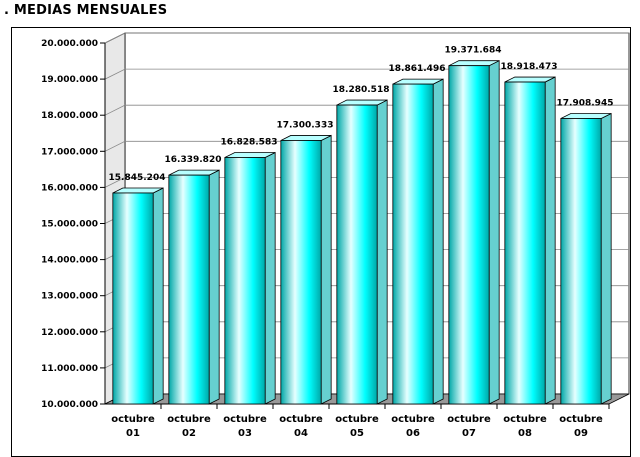  I want to click on y-tick-label: 11.000.000, so click(69, 369).